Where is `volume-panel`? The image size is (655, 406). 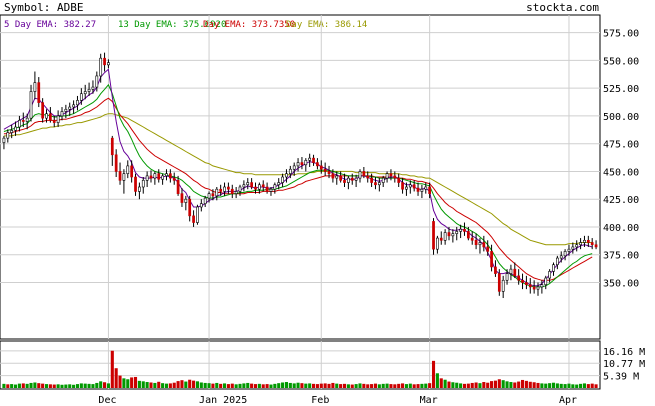
volume-panel is located at coordinates (300, 365).